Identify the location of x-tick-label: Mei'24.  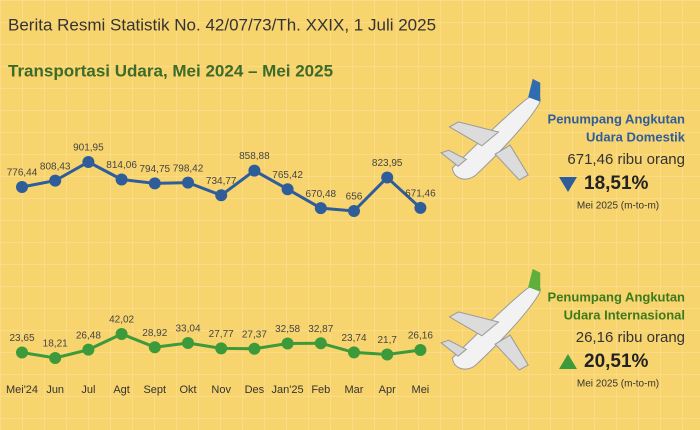
(22, 390).